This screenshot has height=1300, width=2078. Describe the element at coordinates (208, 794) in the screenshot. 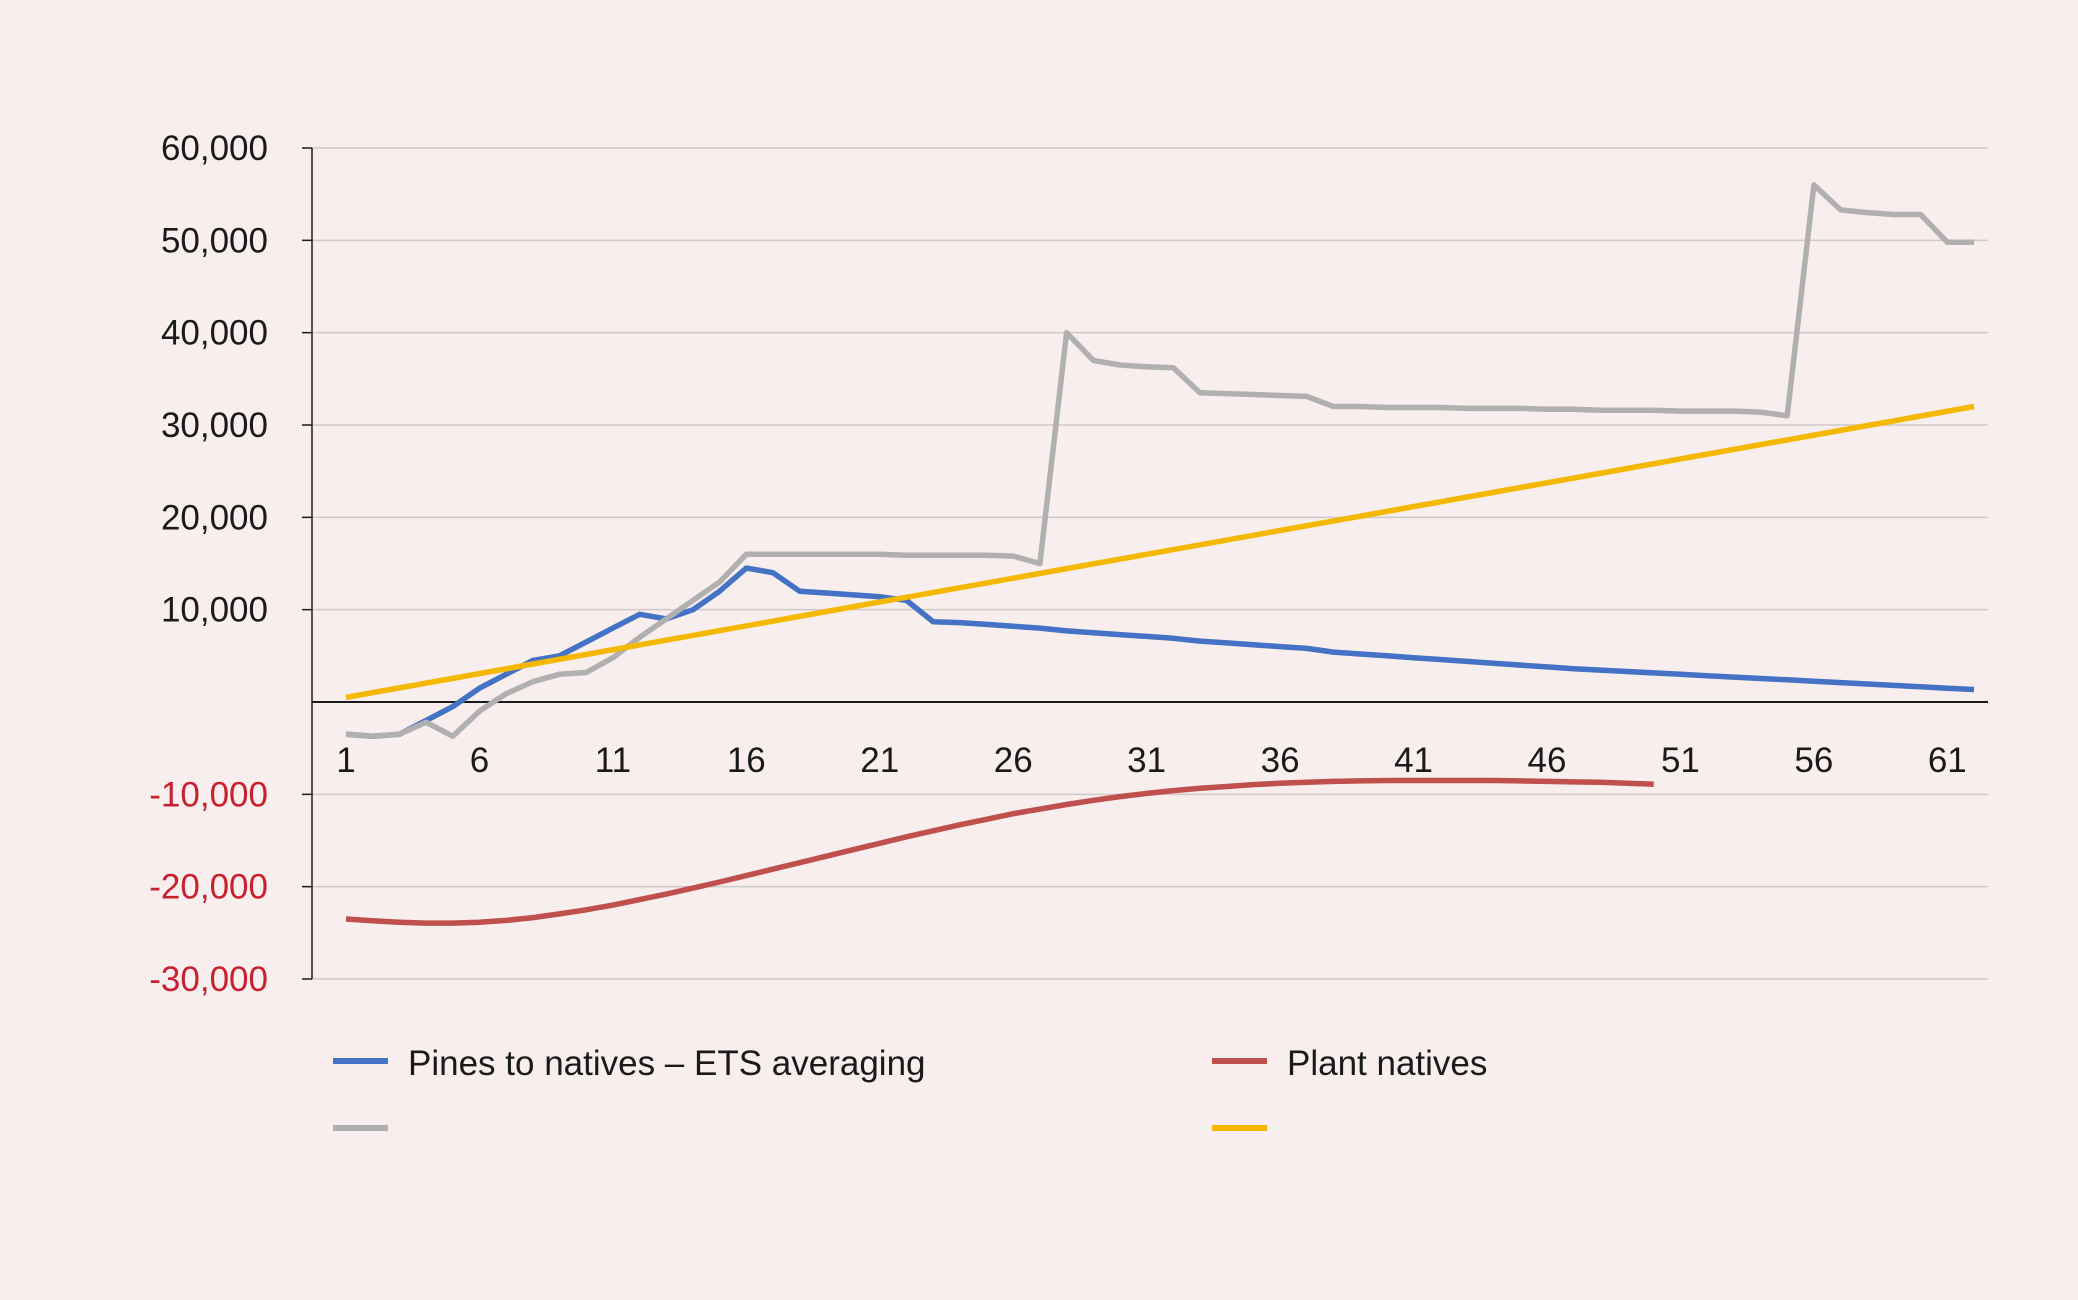

I see `y-tick-label: -10,000` at that location.